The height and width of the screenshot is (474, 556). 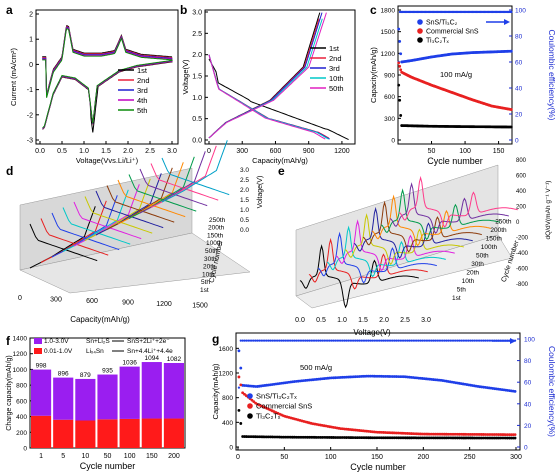 What do you see at coordinates (148, 341) in the screenshot?
I see `reaction-right: SnS+2Li⁺+2e⁻` at bounding box center [148, 341].